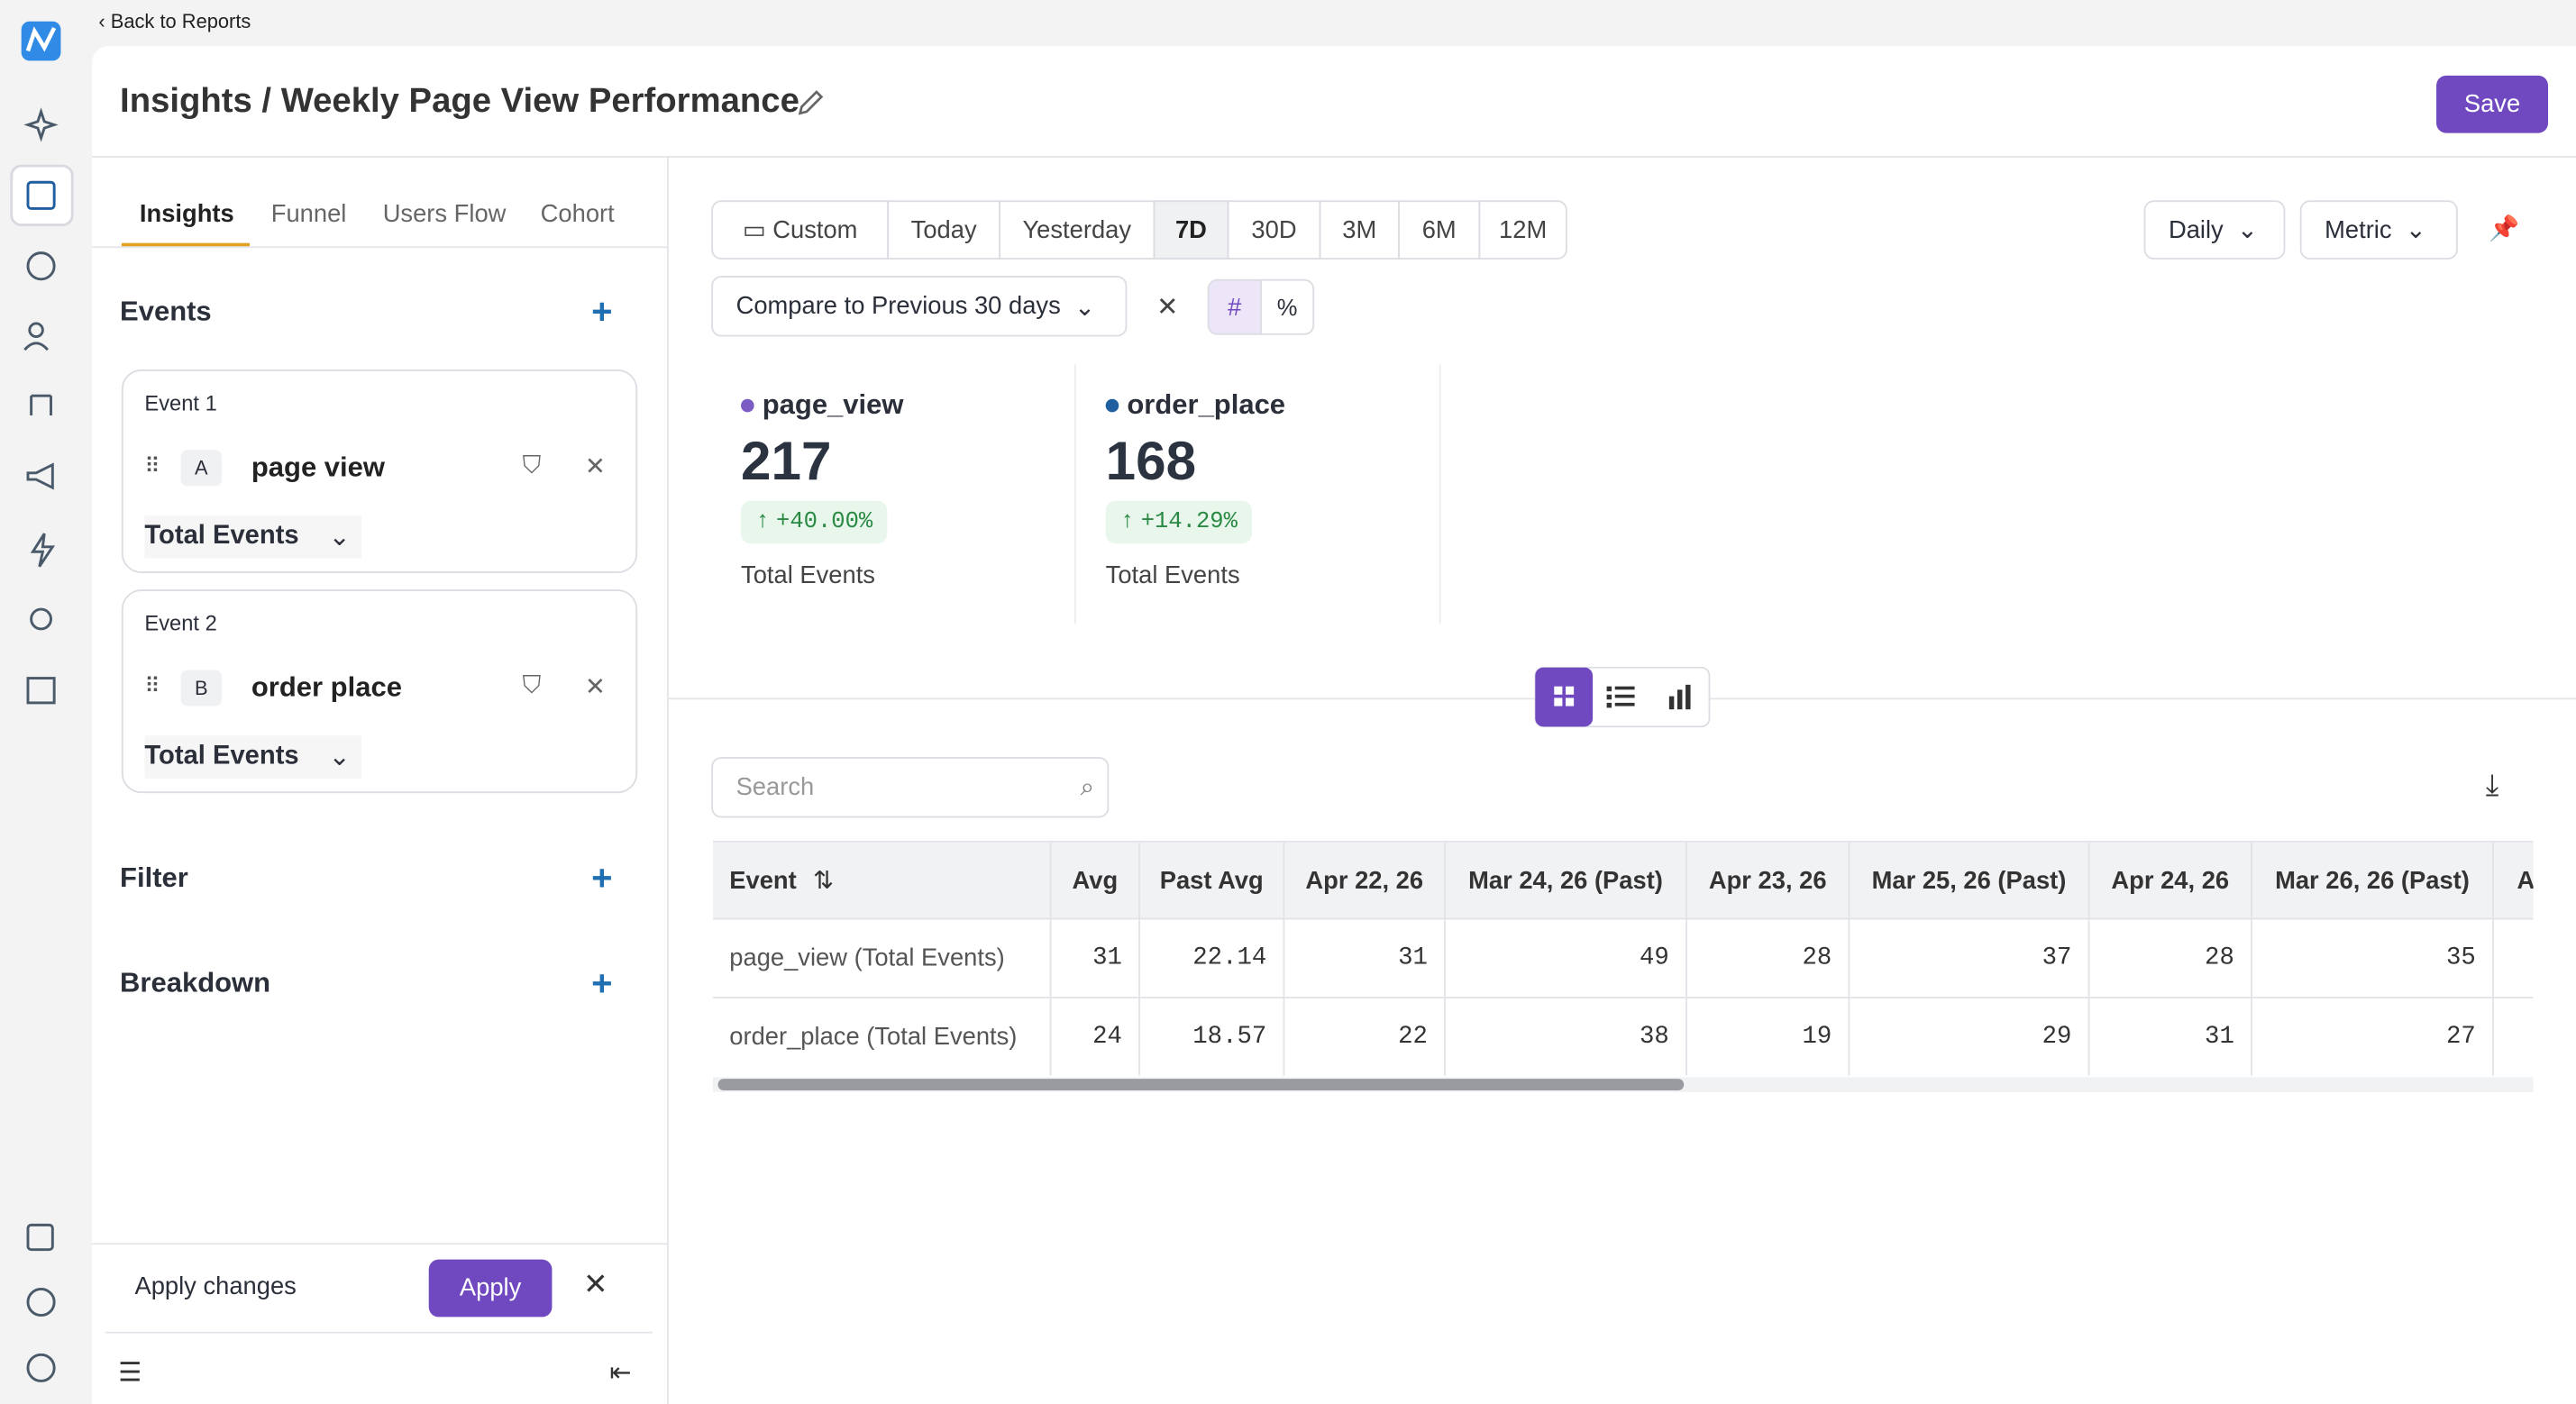 Image resolution: width=2576 pixels, height=1404 pixels. Describe the element at coordinates (180, 403) in the screenshot. I see `event-label: Event 1` at that location.